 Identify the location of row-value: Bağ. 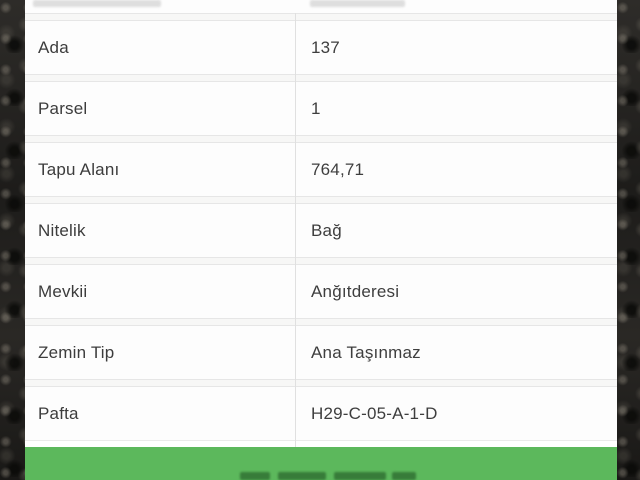
(326, 230).